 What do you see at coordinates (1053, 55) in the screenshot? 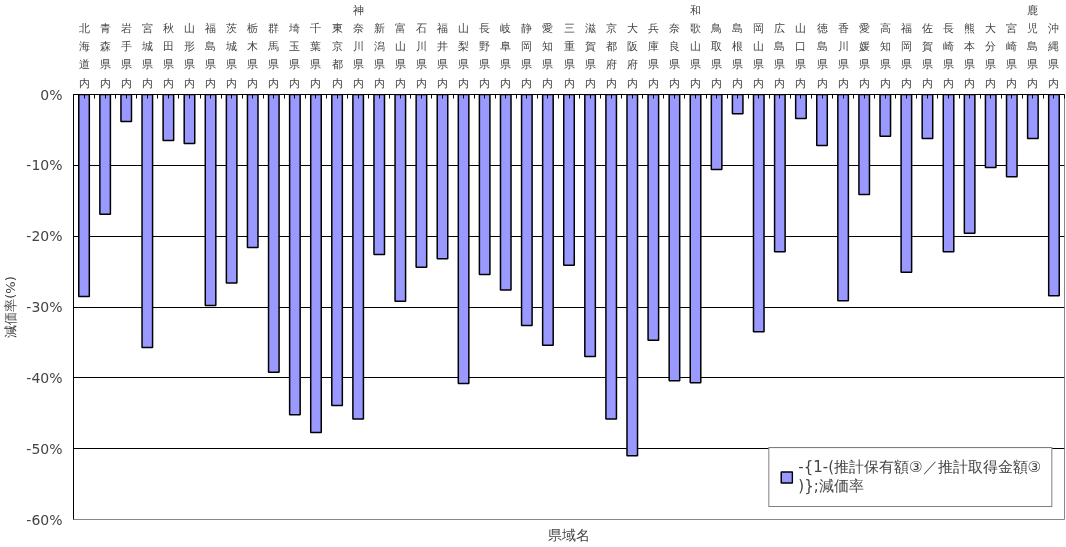
I see `x-tick-label: 沖縄県内` at bounding box center [1053, 55].